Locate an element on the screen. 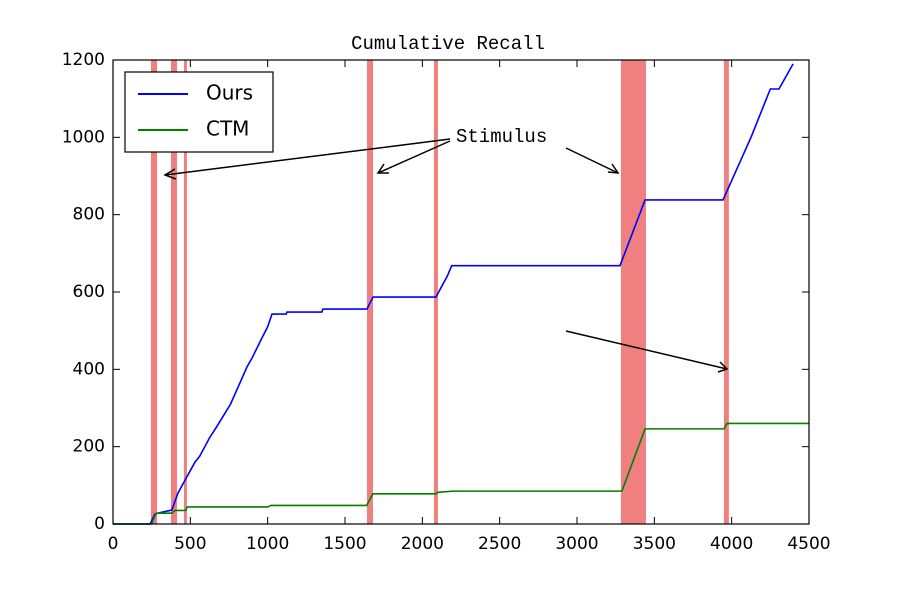  y-tick-label: 400 is located at coordinates (89, 369).